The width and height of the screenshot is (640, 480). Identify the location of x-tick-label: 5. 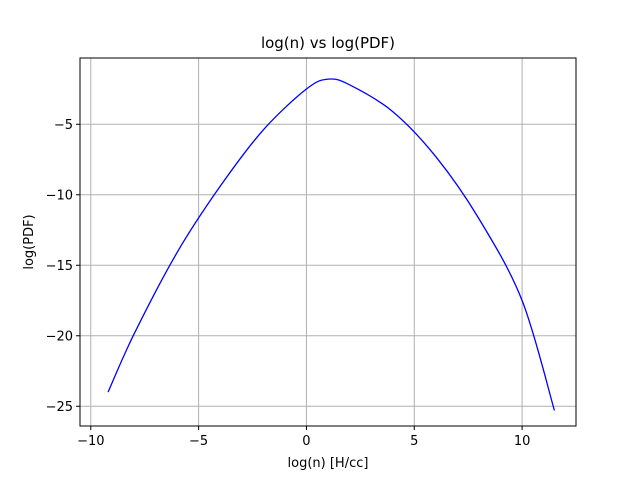
(414, 441).